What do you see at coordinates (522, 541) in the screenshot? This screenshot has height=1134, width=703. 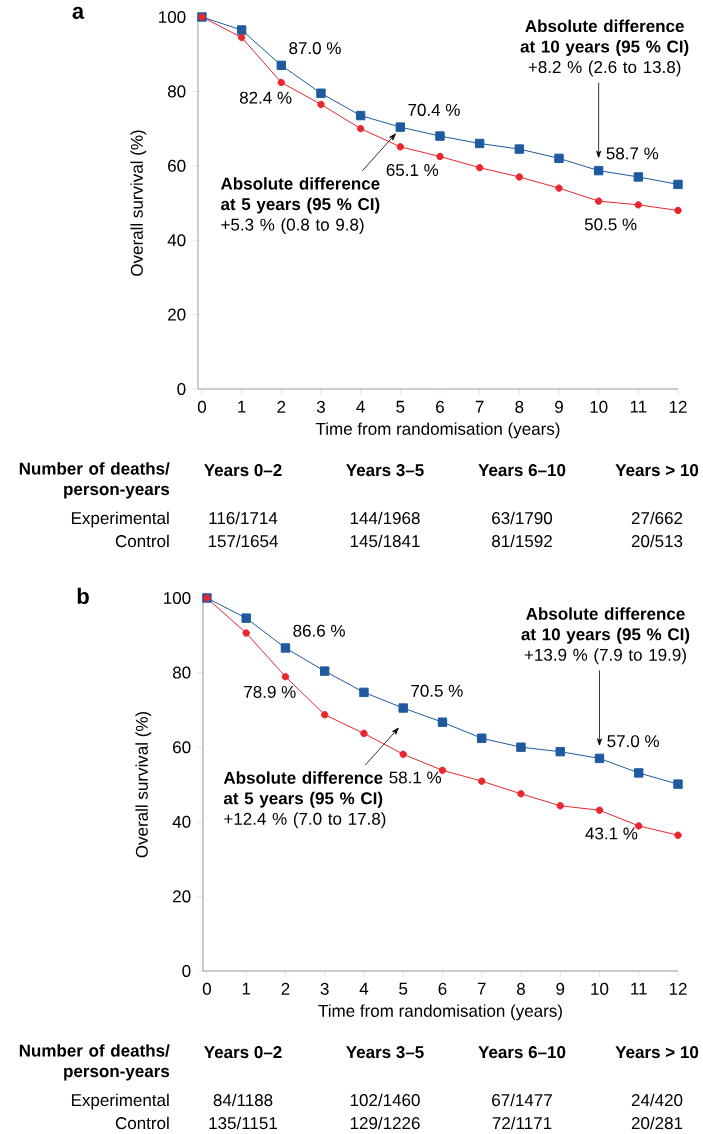 I see `text: 81/1592` at bounding box center [522, 541].